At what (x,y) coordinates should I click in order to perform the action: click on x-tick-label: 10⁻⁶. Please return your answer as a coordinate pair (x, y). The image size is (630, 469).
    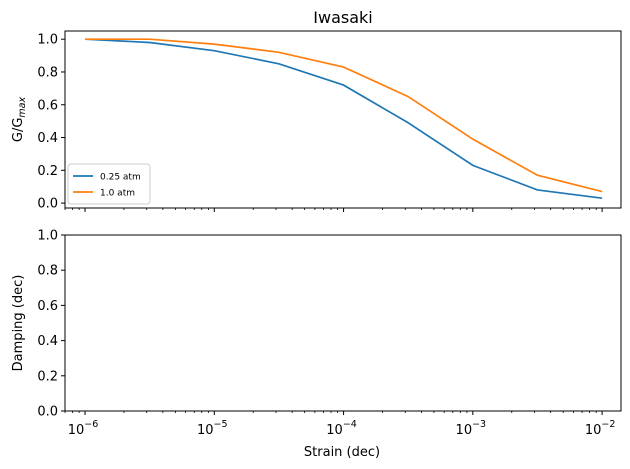
    Looking at the image, I should click on (83, 428).